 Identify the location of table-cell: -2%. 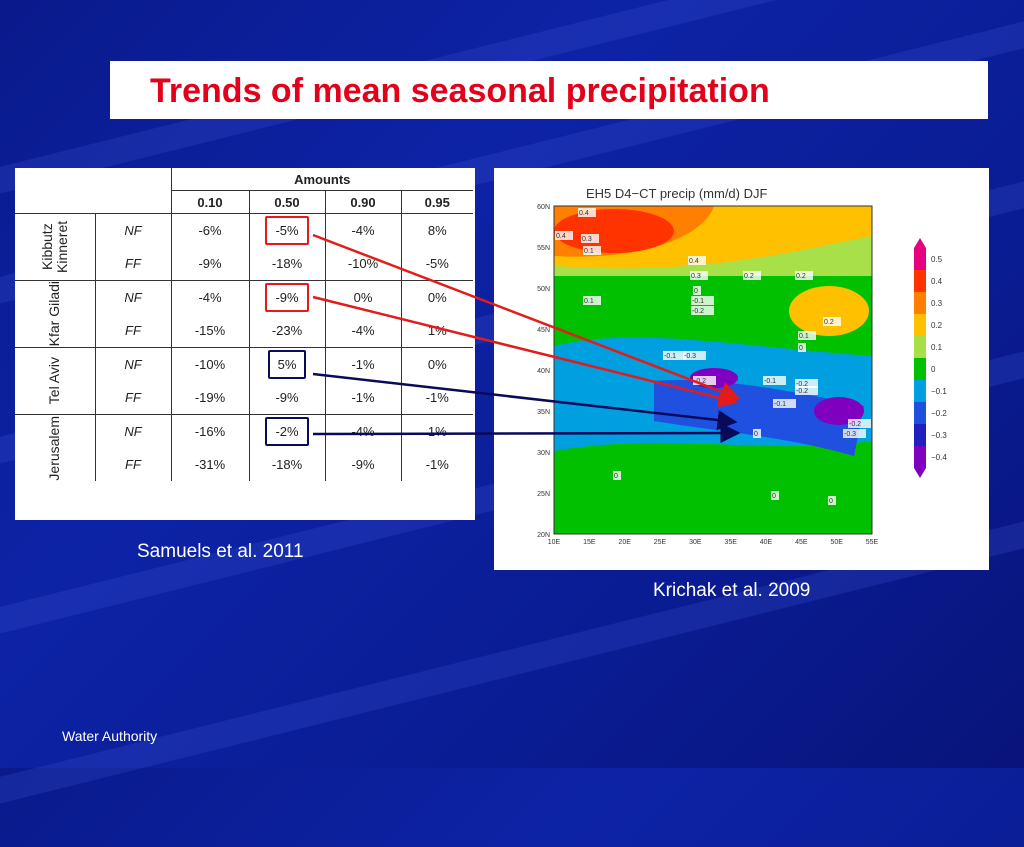
(287, 431).